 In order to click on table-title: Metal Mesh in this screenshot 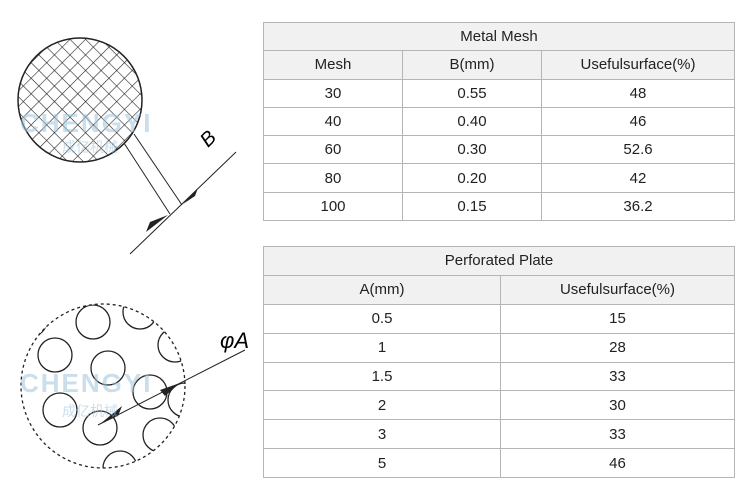, I will do `click(499, 36)`.